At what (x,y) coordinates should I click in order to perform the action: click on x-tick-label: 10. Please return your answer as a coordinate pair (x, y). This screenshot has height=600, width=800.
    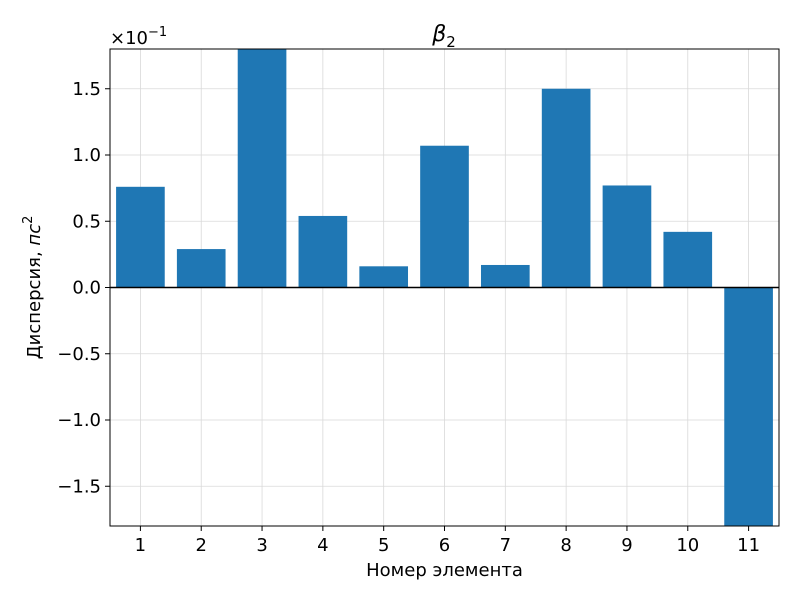
    Looking at the image, I should click on (687, 545).